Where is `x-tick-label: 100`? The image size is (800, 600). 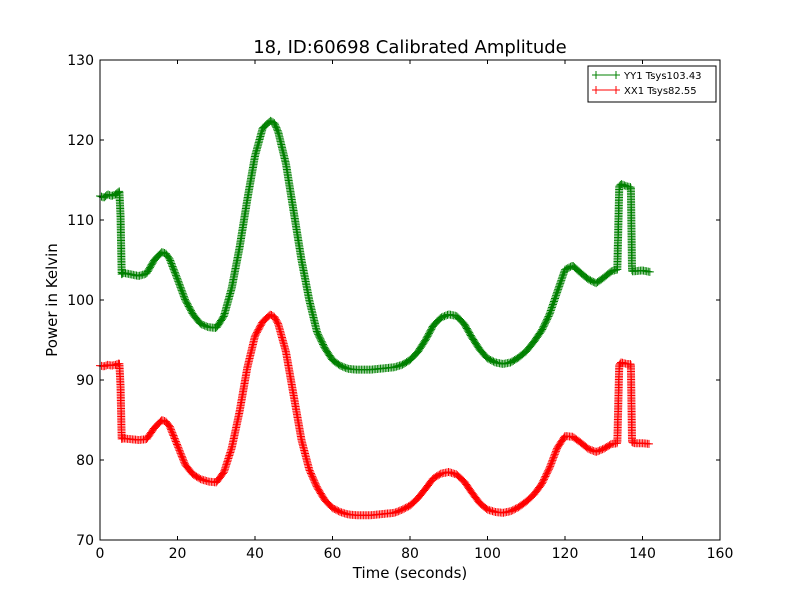 x-tick-label: 100 is located at coordinates (487, 554).